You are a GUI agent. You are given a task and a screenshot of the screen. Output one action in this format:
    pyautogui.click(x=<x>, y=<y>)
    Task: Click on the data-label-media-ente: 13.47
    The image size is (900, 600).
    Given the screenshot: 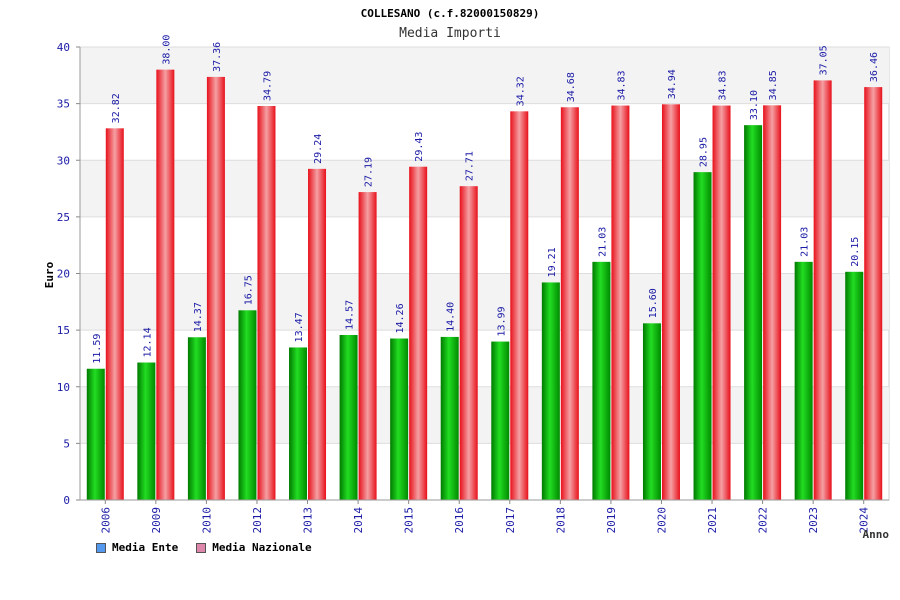 What is the action you would take?
    pyautogui.click(x=299, y=327)
    